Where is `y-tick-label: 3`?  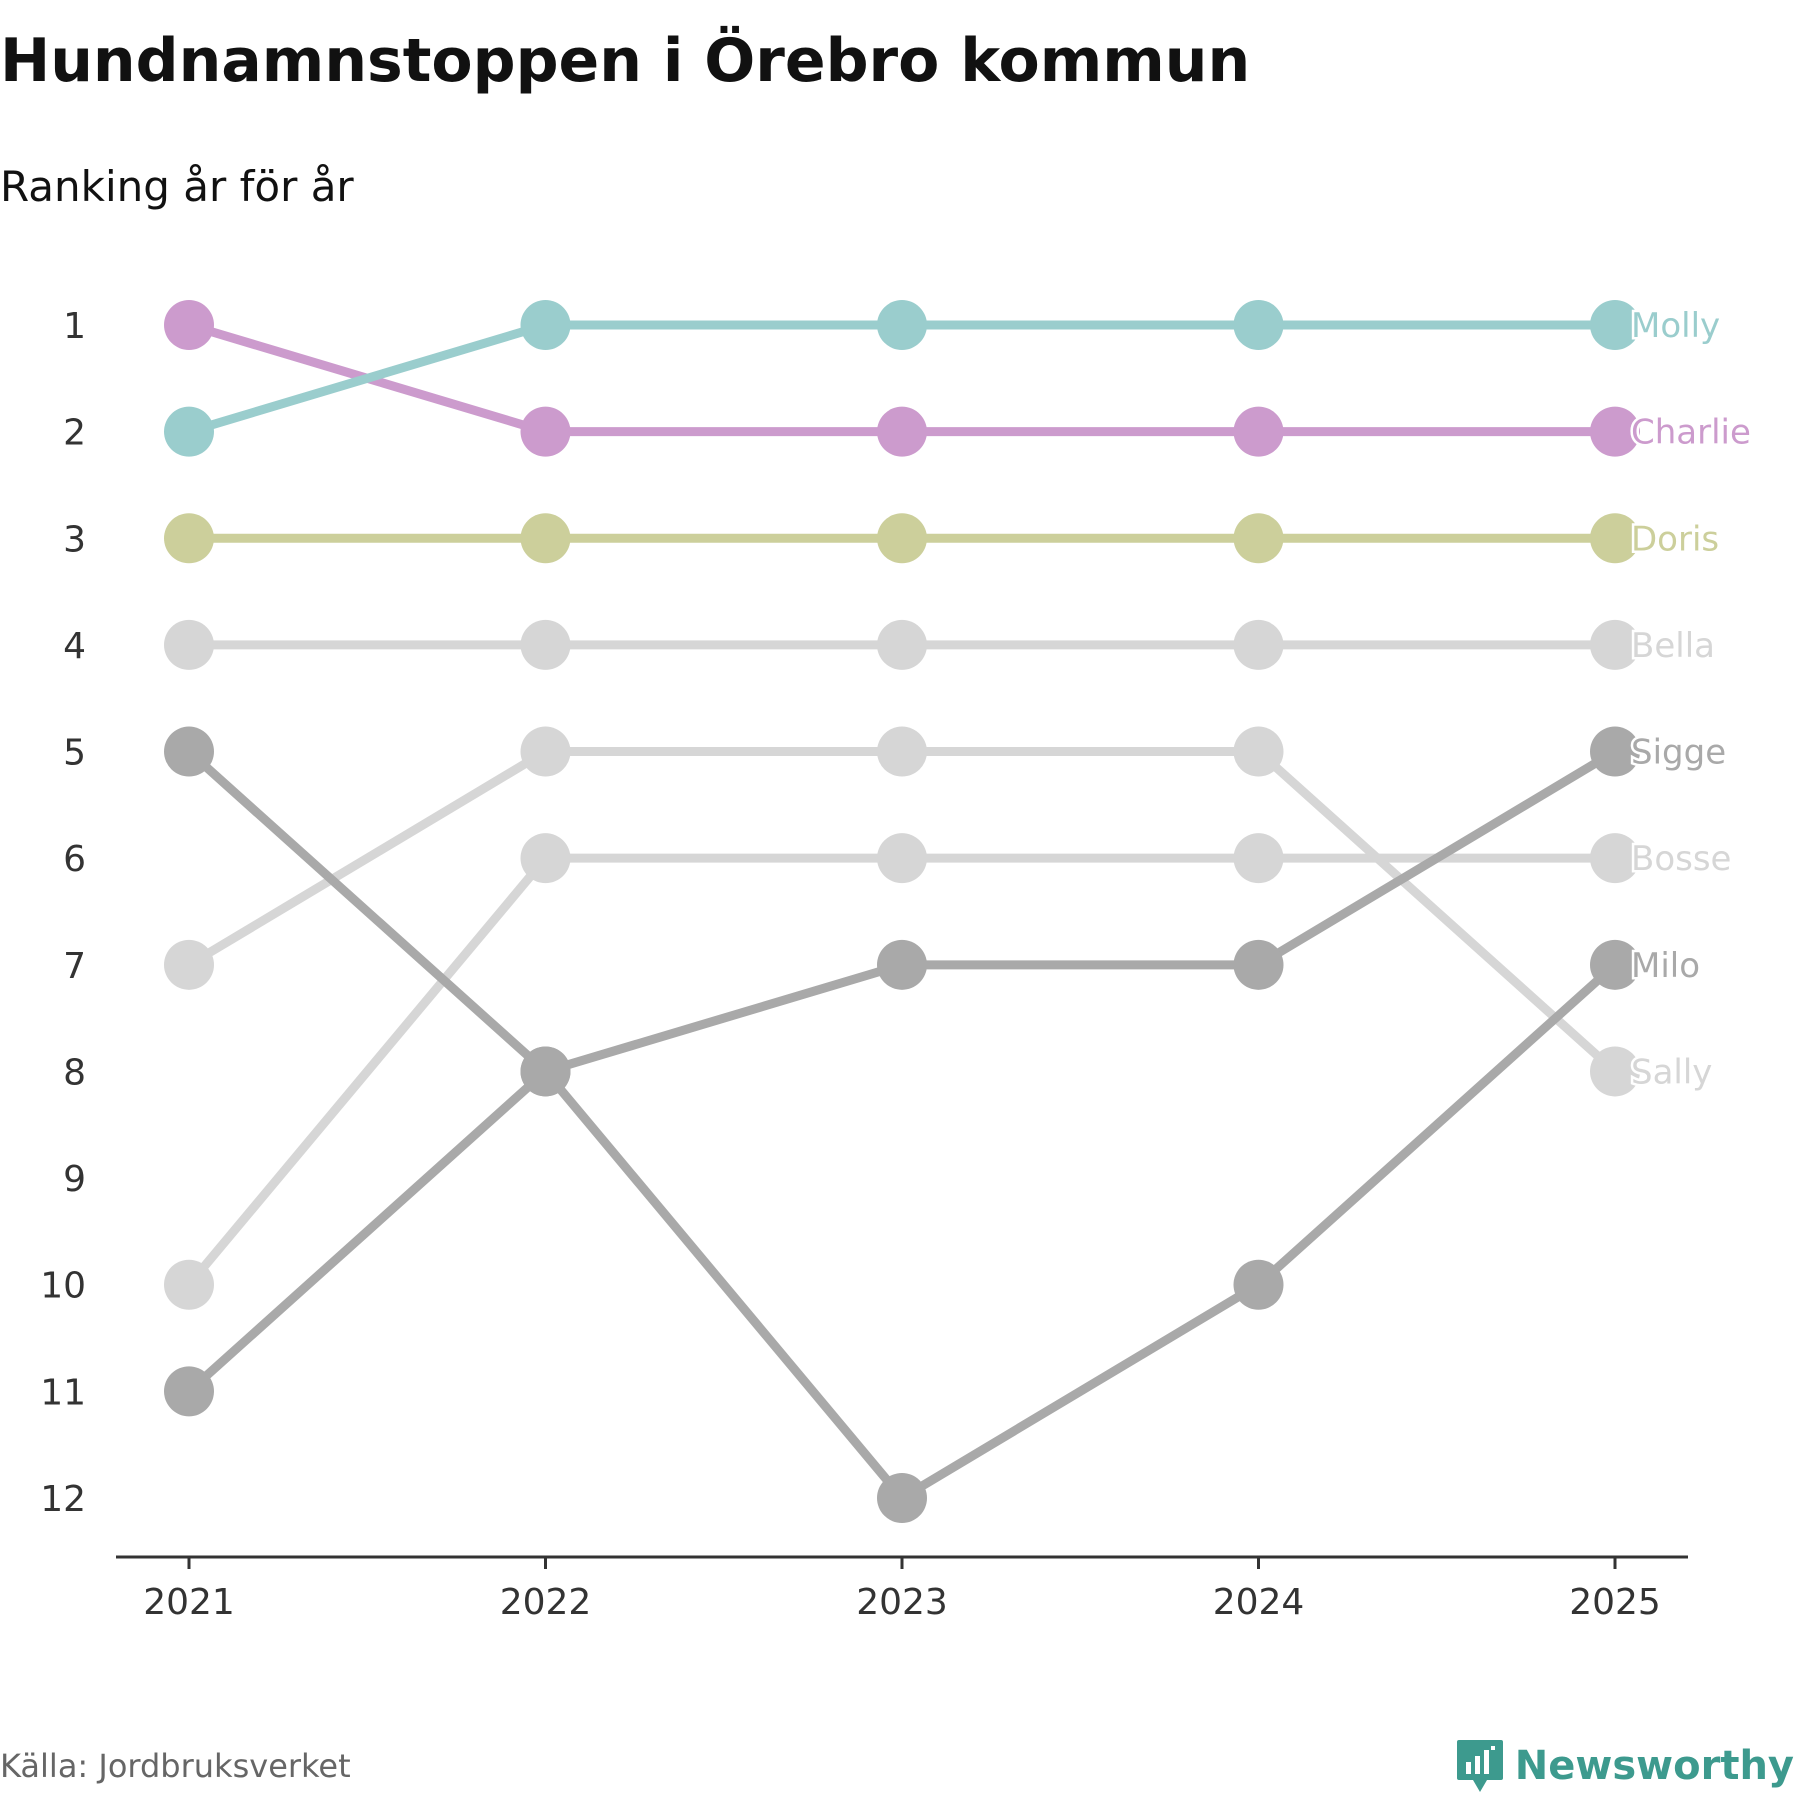
y-tick-label: 3 is located at coordinates (74, 539).